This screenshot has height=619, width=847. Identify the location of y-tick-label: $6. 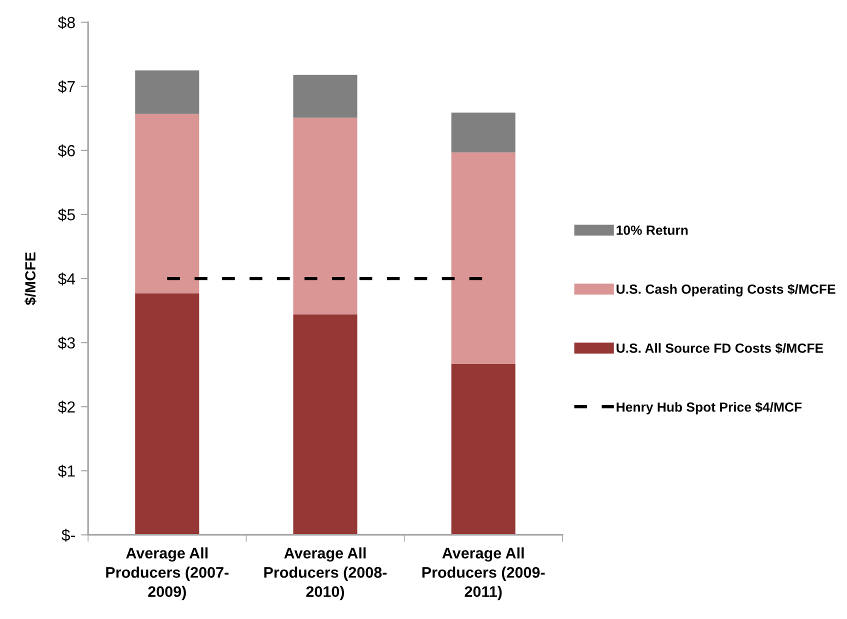
(66, 151).